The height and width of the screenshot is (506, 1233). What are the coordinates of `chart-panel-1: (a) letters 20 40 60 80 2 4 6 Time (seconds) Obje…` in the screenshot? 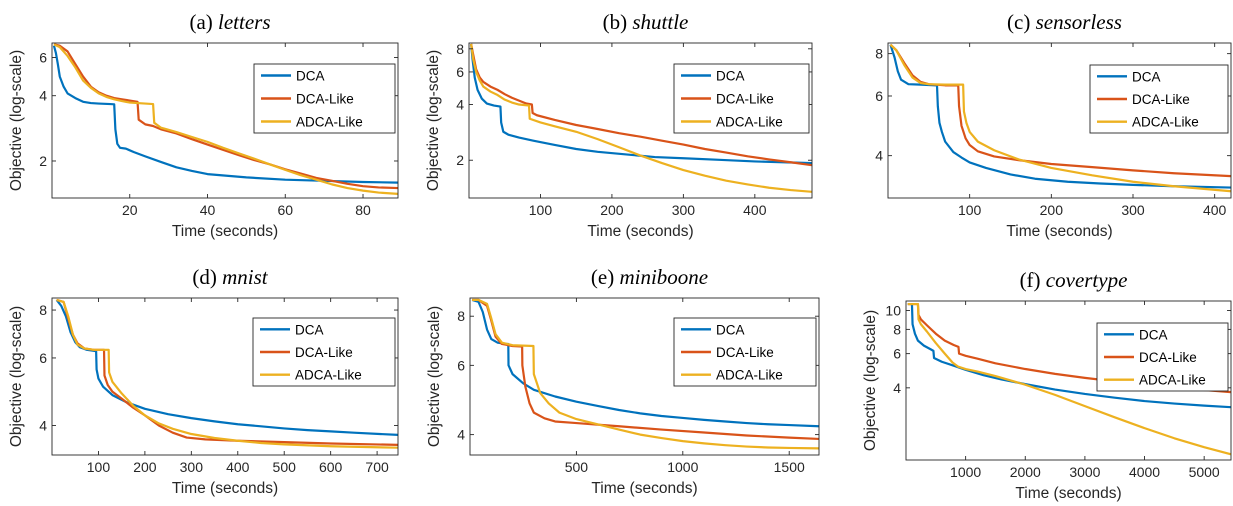 It's located at (203, 125).